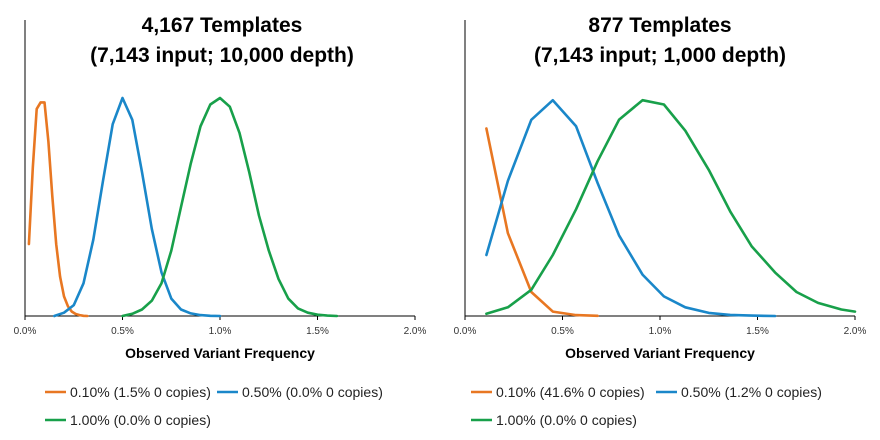 The width and height of the screenshot is (880, 440). I want to click on legend-right-label-0: 0.10% (41.6% 0 copies), so click(570, 392).